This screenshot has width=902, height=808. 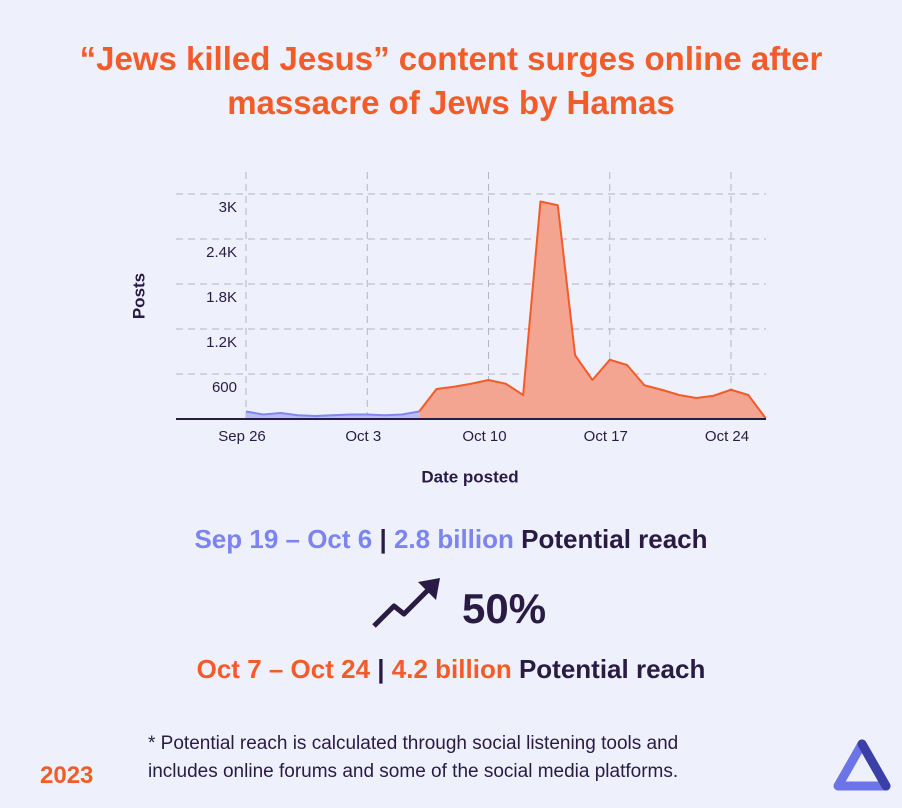 What do you see at coordinates (484, 436) in the screenshot?
I see `x-tick-label: Oct 10` at bounding box center [484, 436].